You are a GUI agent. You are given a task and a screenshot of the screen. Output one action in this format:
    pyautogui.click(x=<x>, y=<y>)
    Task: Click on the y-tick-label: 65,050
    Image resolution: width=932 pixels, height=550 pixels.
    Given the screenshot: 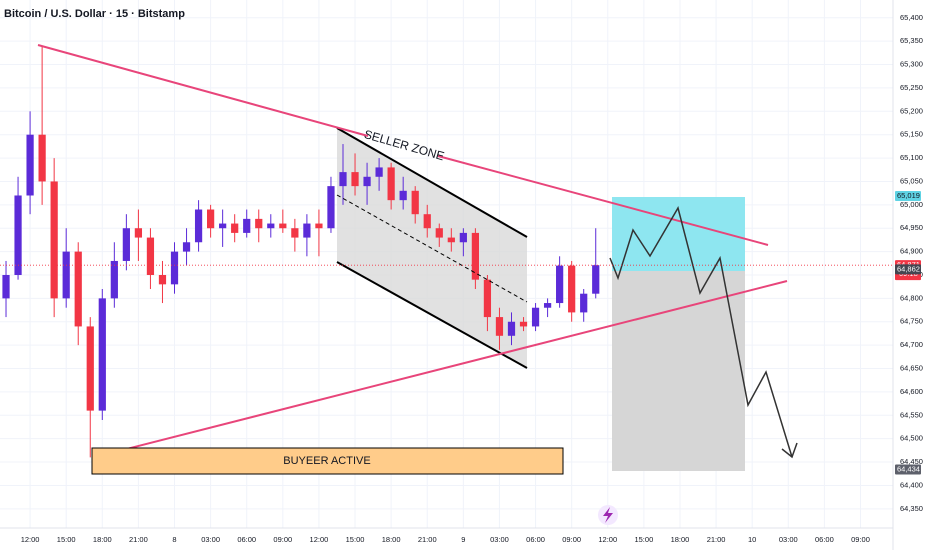 What is the action you would take?
    pyautogui.click(x=911, y=180)
    